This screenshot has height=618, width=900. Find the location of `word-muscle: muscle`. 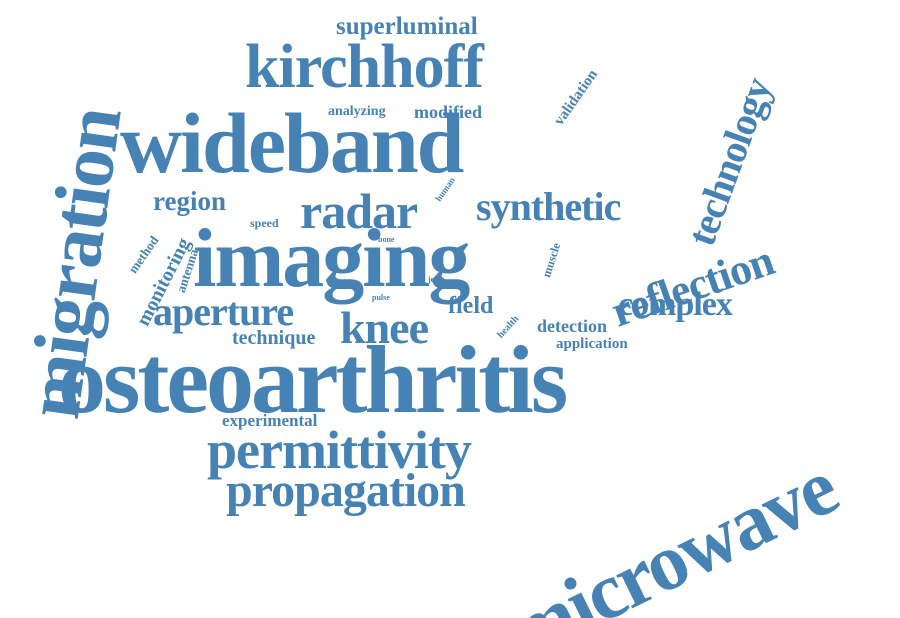

word-muscle: muscle is located at coordinates (551, 260).